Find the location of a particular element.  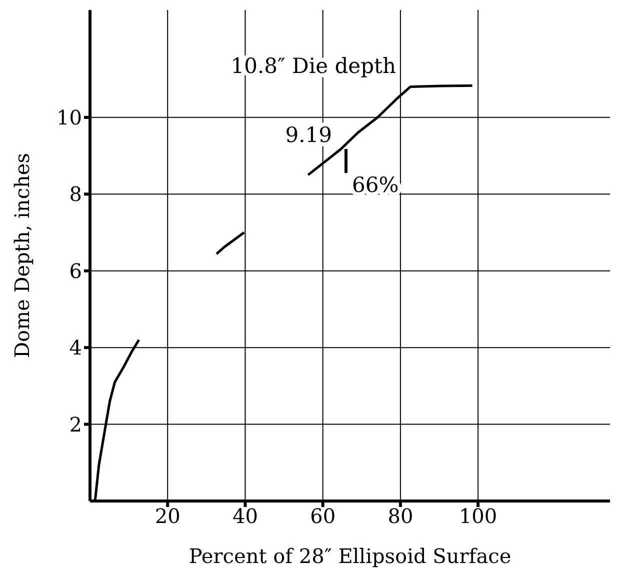

x-tick-label: 20 is located at coordinates (167, 516).